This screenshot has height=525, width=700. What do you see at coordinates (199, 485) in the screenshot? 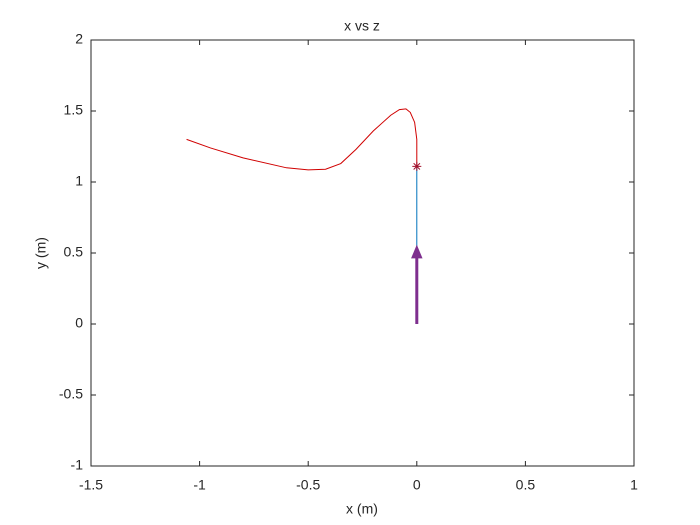
I see `x-tick-label: -1` at bounding box center [199, 485].